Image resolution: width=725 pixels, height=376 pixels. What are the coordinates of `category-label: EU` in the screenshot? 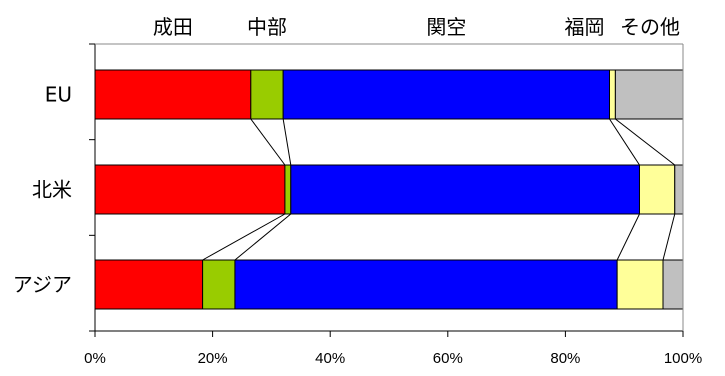 It's located at (58, 95).